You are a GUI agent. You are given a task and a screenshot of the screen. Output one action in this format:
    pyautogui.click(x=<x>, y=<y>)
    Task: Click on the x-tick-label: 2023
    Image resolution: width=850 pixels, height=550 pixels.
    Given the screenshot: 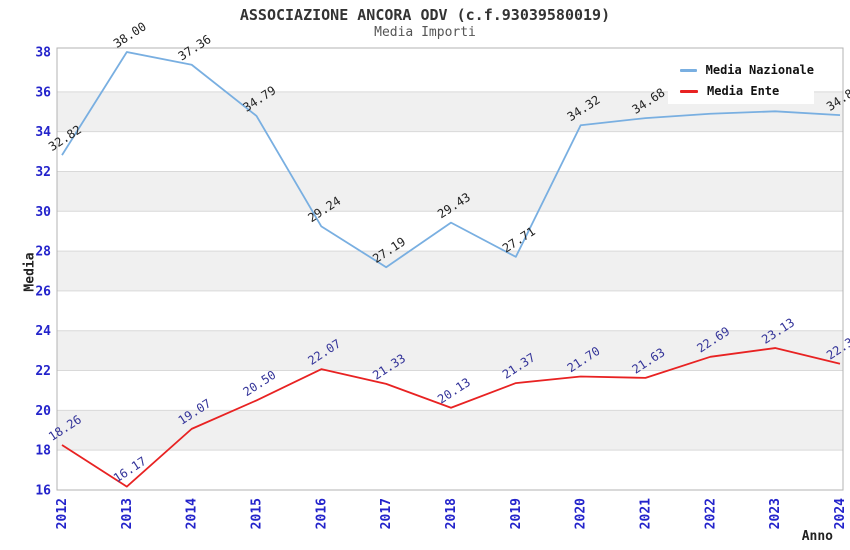 What is the action you would take?
    pyautogui.click(x=775, y=513)
    